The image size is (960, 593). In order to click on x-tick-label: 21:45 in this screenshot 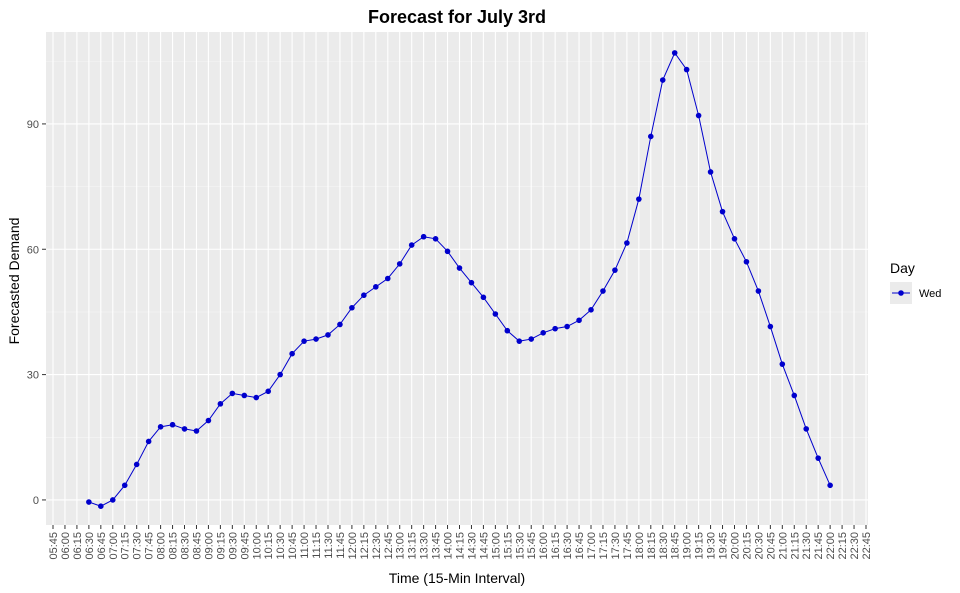, I will do `click(819, 546)`.